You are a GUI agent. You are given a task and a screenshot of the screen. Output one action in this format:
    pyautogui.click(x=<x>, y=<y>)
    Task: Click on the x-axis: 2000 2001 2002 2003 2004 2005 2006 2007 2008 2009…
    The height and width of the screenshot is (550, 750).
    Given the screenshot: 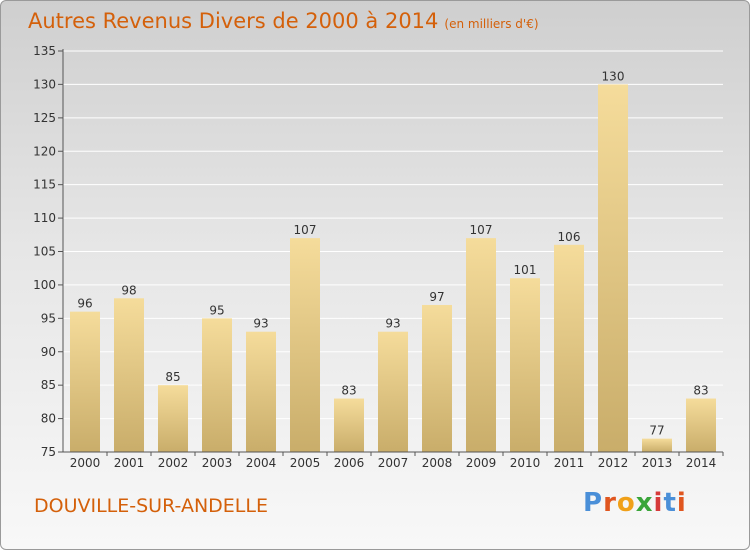 What is the action you would take?
    pyautogui.click(x=393, y=460)
    